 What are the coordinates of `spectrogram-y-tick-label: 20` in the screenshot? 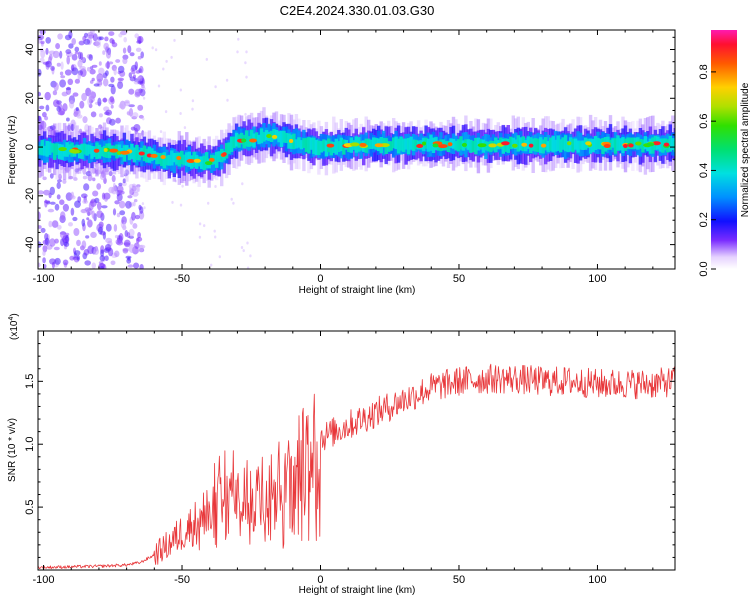 It's located at (30, 98).